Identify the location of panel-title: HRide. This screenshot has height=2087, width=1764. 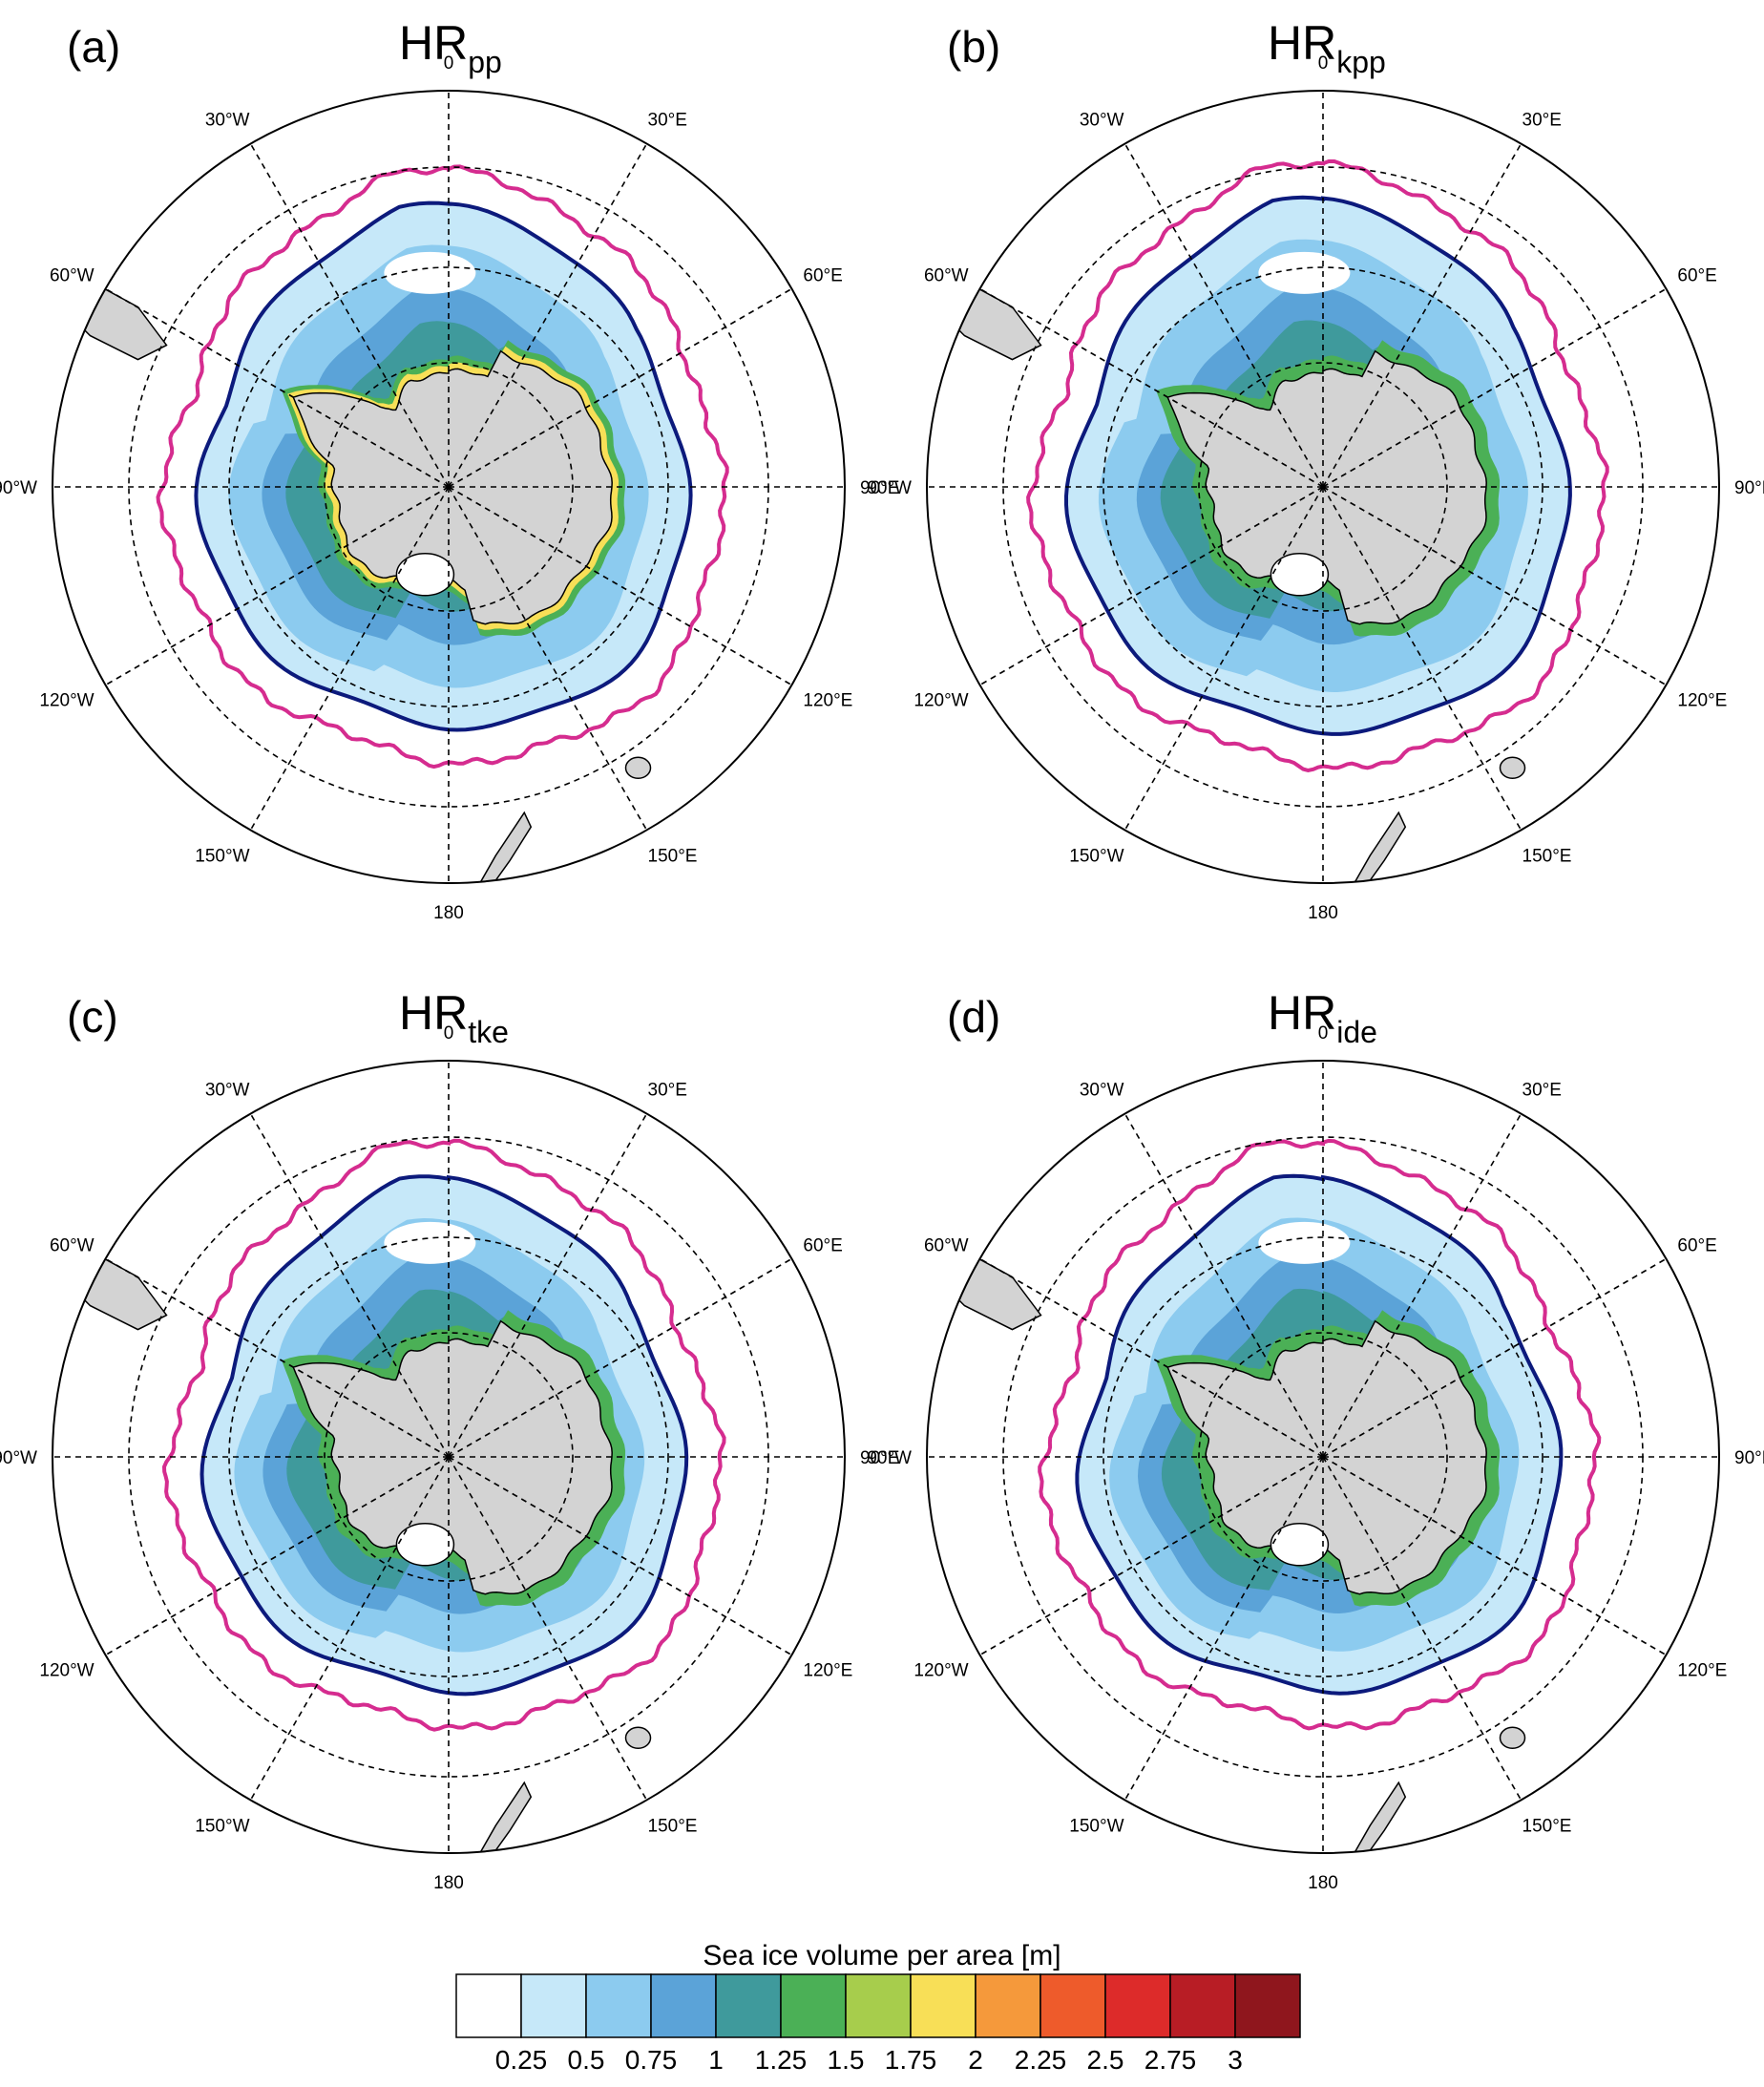
(1323, 1016).